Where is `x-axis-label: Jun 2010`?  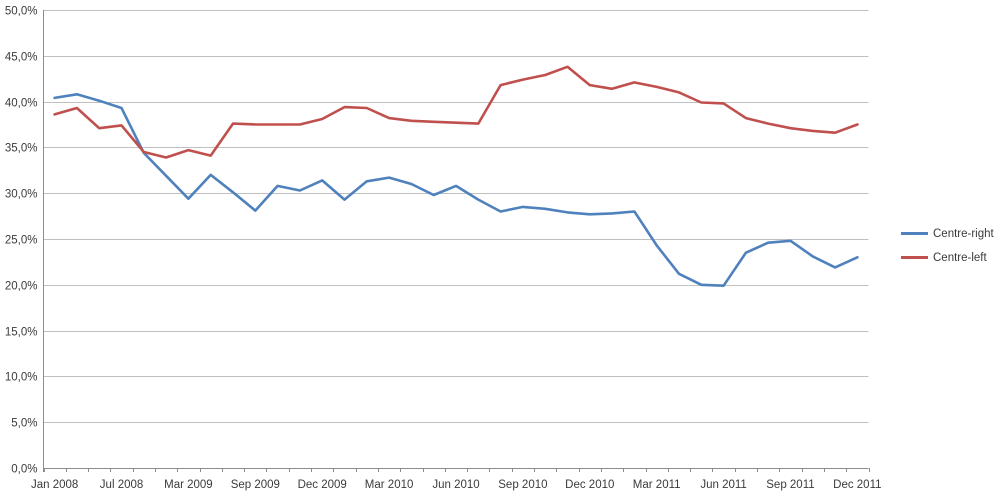 x-axis-label: Jun 2010 is located at coordinates (455, 485).